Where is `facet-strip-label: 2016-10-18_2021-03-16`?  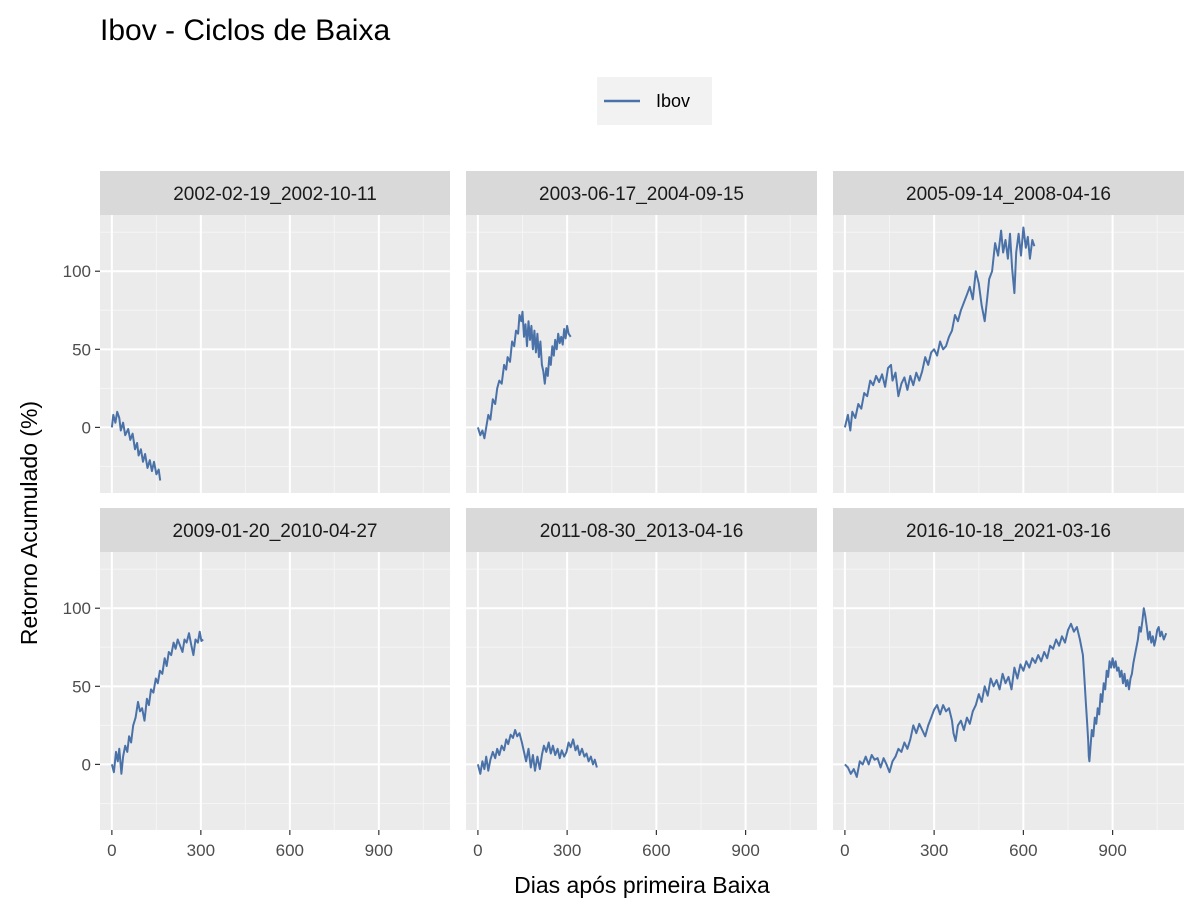 facet-strip-label: 2016-10-18_2021-03-16 is located at coordinates (1008, 531).